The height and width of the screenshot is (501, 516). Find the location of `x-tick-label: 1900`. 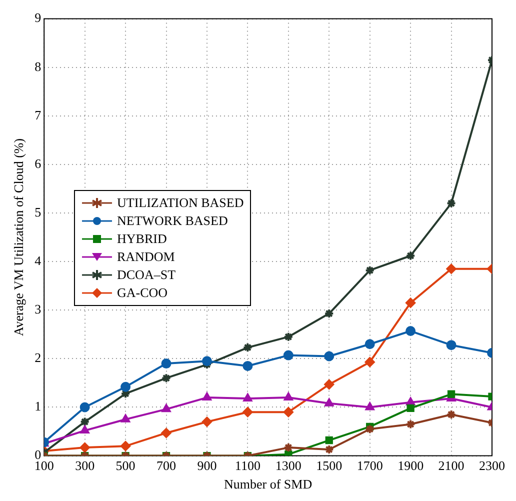

x-tick-label: 1900 is located at coordinates (411, 466).